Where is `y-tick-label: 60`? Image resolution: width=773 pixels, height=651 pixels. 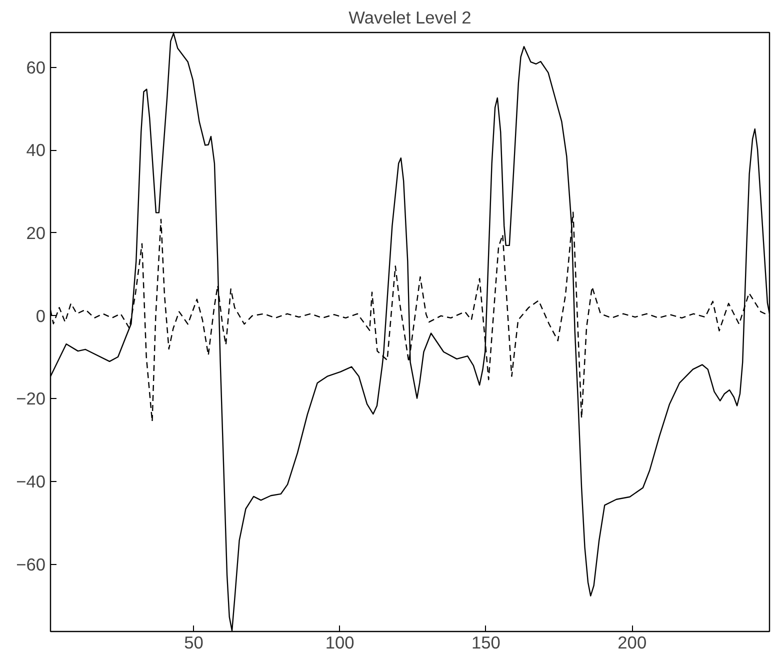
y-tick-label: 60 is located at coordinates (36, 67).